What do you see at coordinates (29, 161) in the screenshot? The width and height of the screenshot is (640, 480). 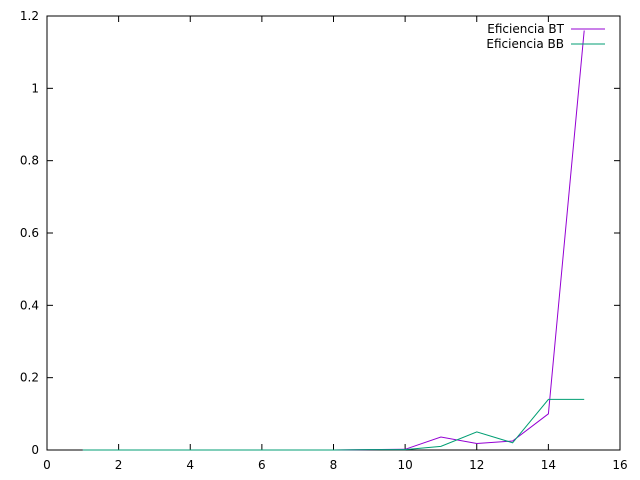 I see `y-tick-label: 0.8` at bounding box center [29, 161].